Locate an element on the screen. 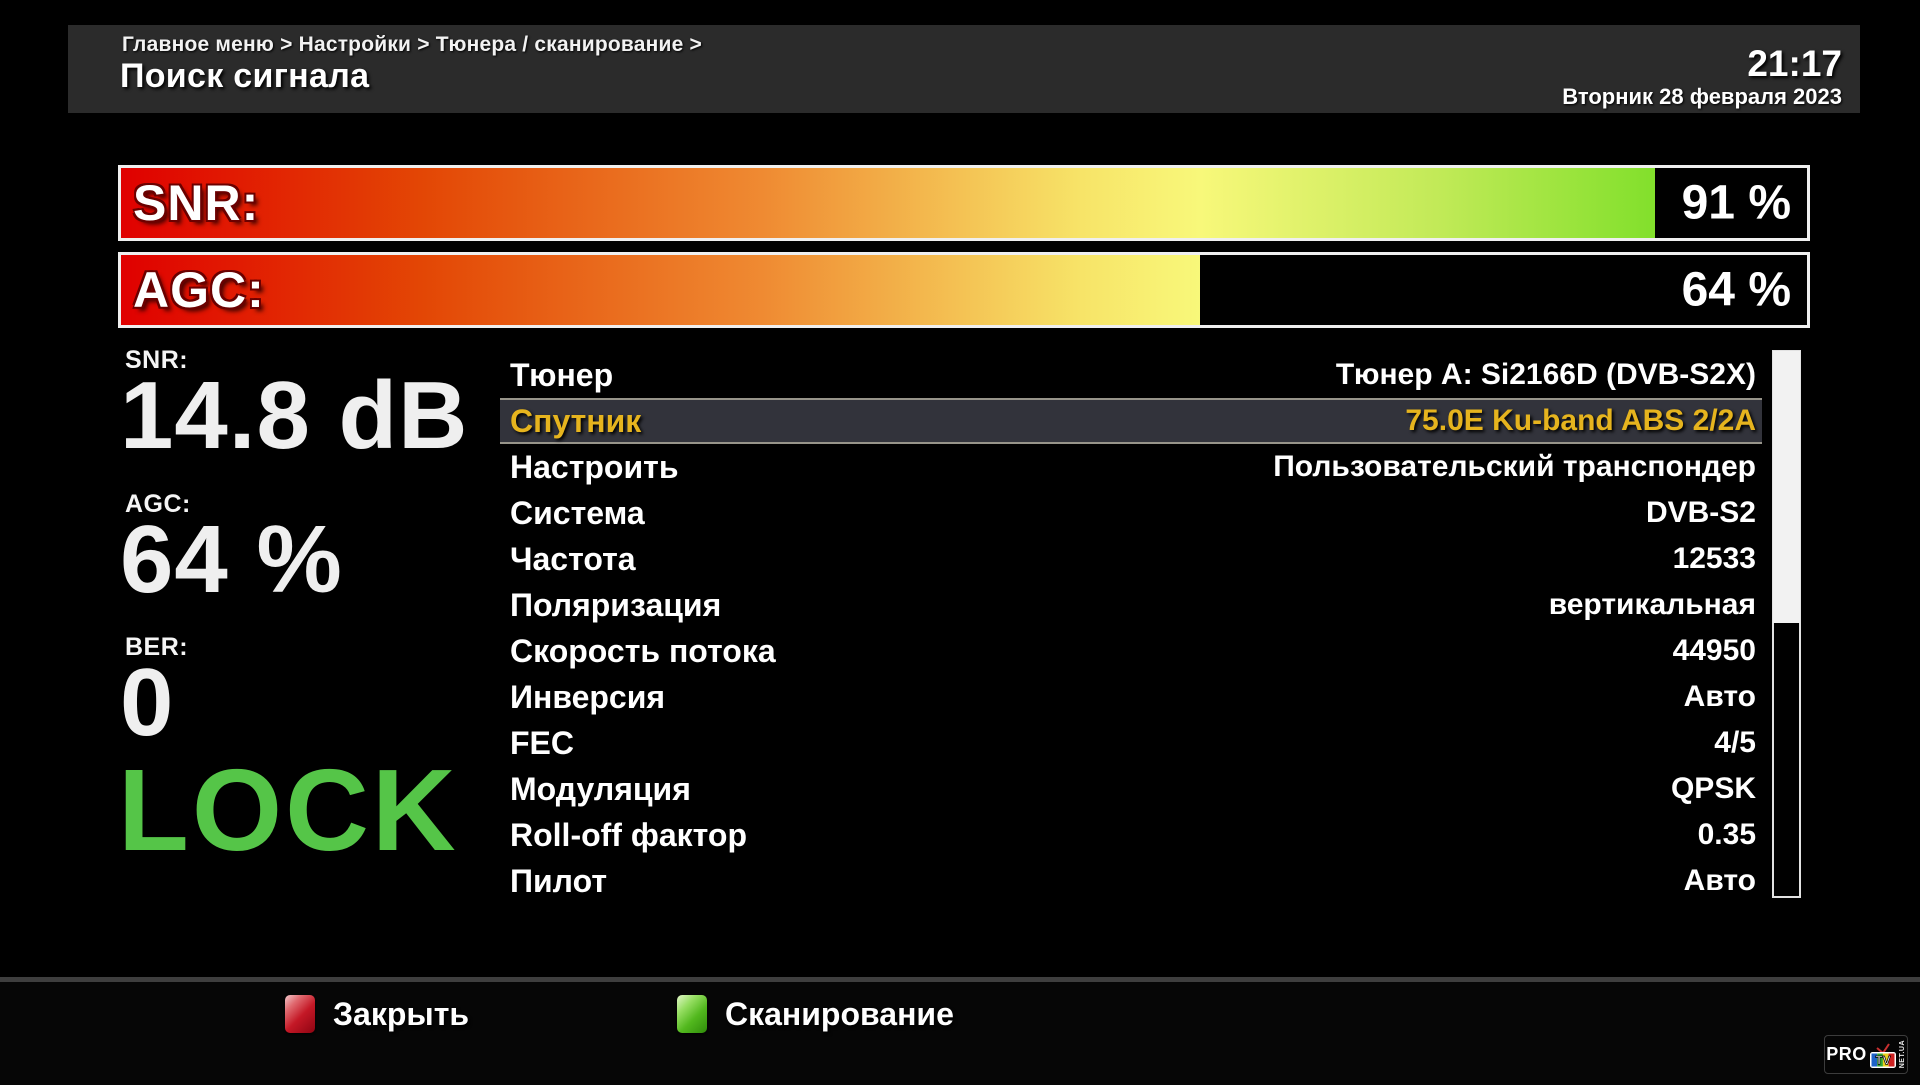 The height and width of the screenshot is (1085, 1920). footer-bar: Закрыть Сканирование is located at coordinates (960, 1031).